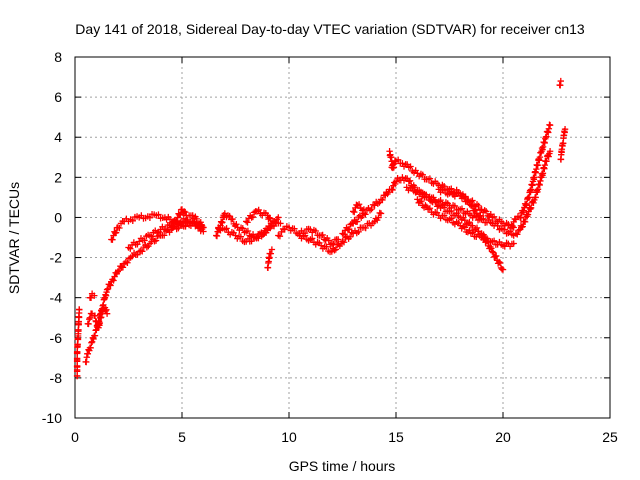 This screenshot has height=480, width=640. What do you see at coordinates (56, 338) in the screenshot?
I see `y-tick-label: -6` at bounding box center [56, 338].